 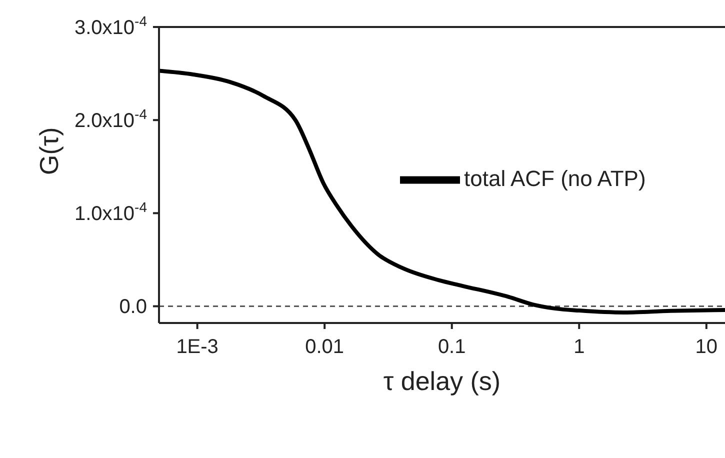 I want to click on x-axis-title: τ delay (s), so click(x=442, y=381).